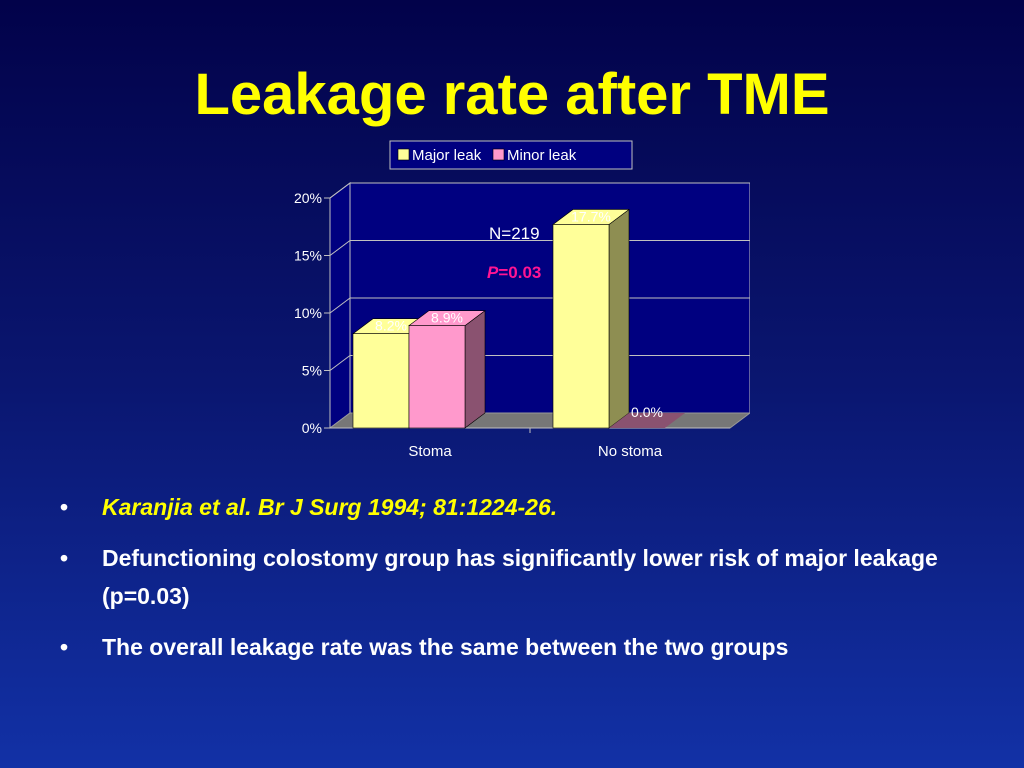  I want to click on data-label: 17.7%, so click(591, 216).